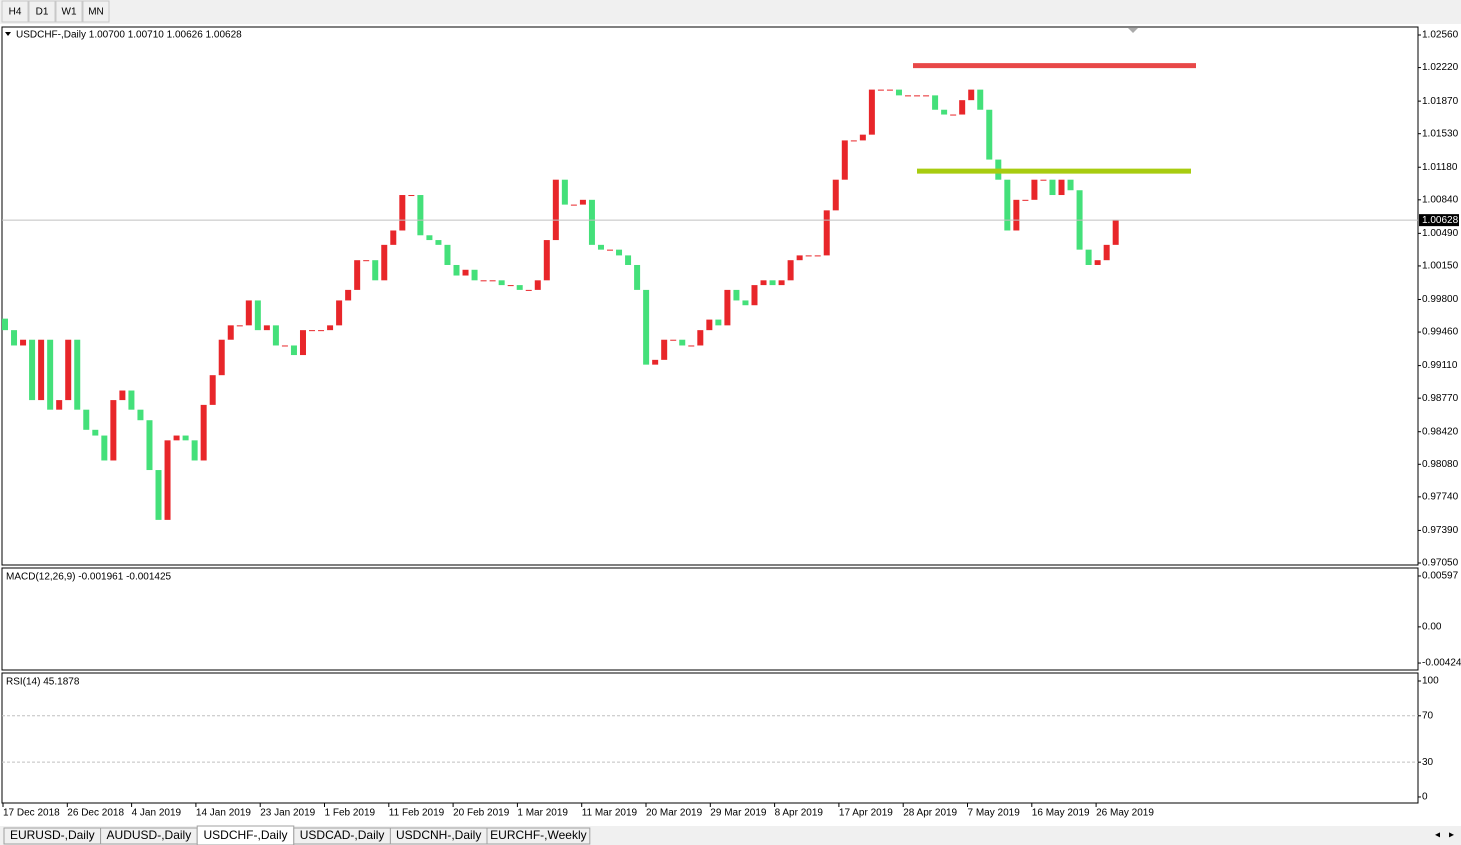  Describe the element at coordinates (1133, 30) in the screenshot. I see `shift-marker` at that location.